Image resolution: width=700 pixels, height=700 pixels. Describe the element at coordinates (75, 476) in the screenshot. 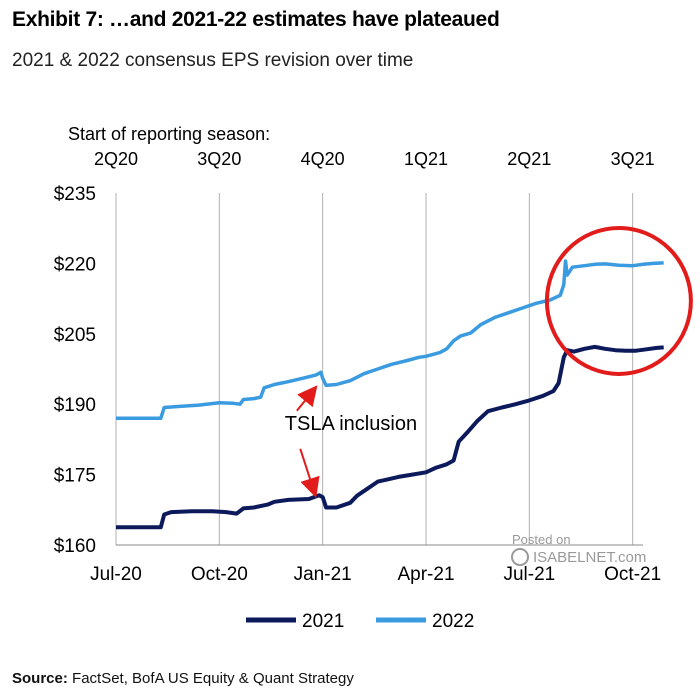

I see `y-tick-label: $175` at that location.